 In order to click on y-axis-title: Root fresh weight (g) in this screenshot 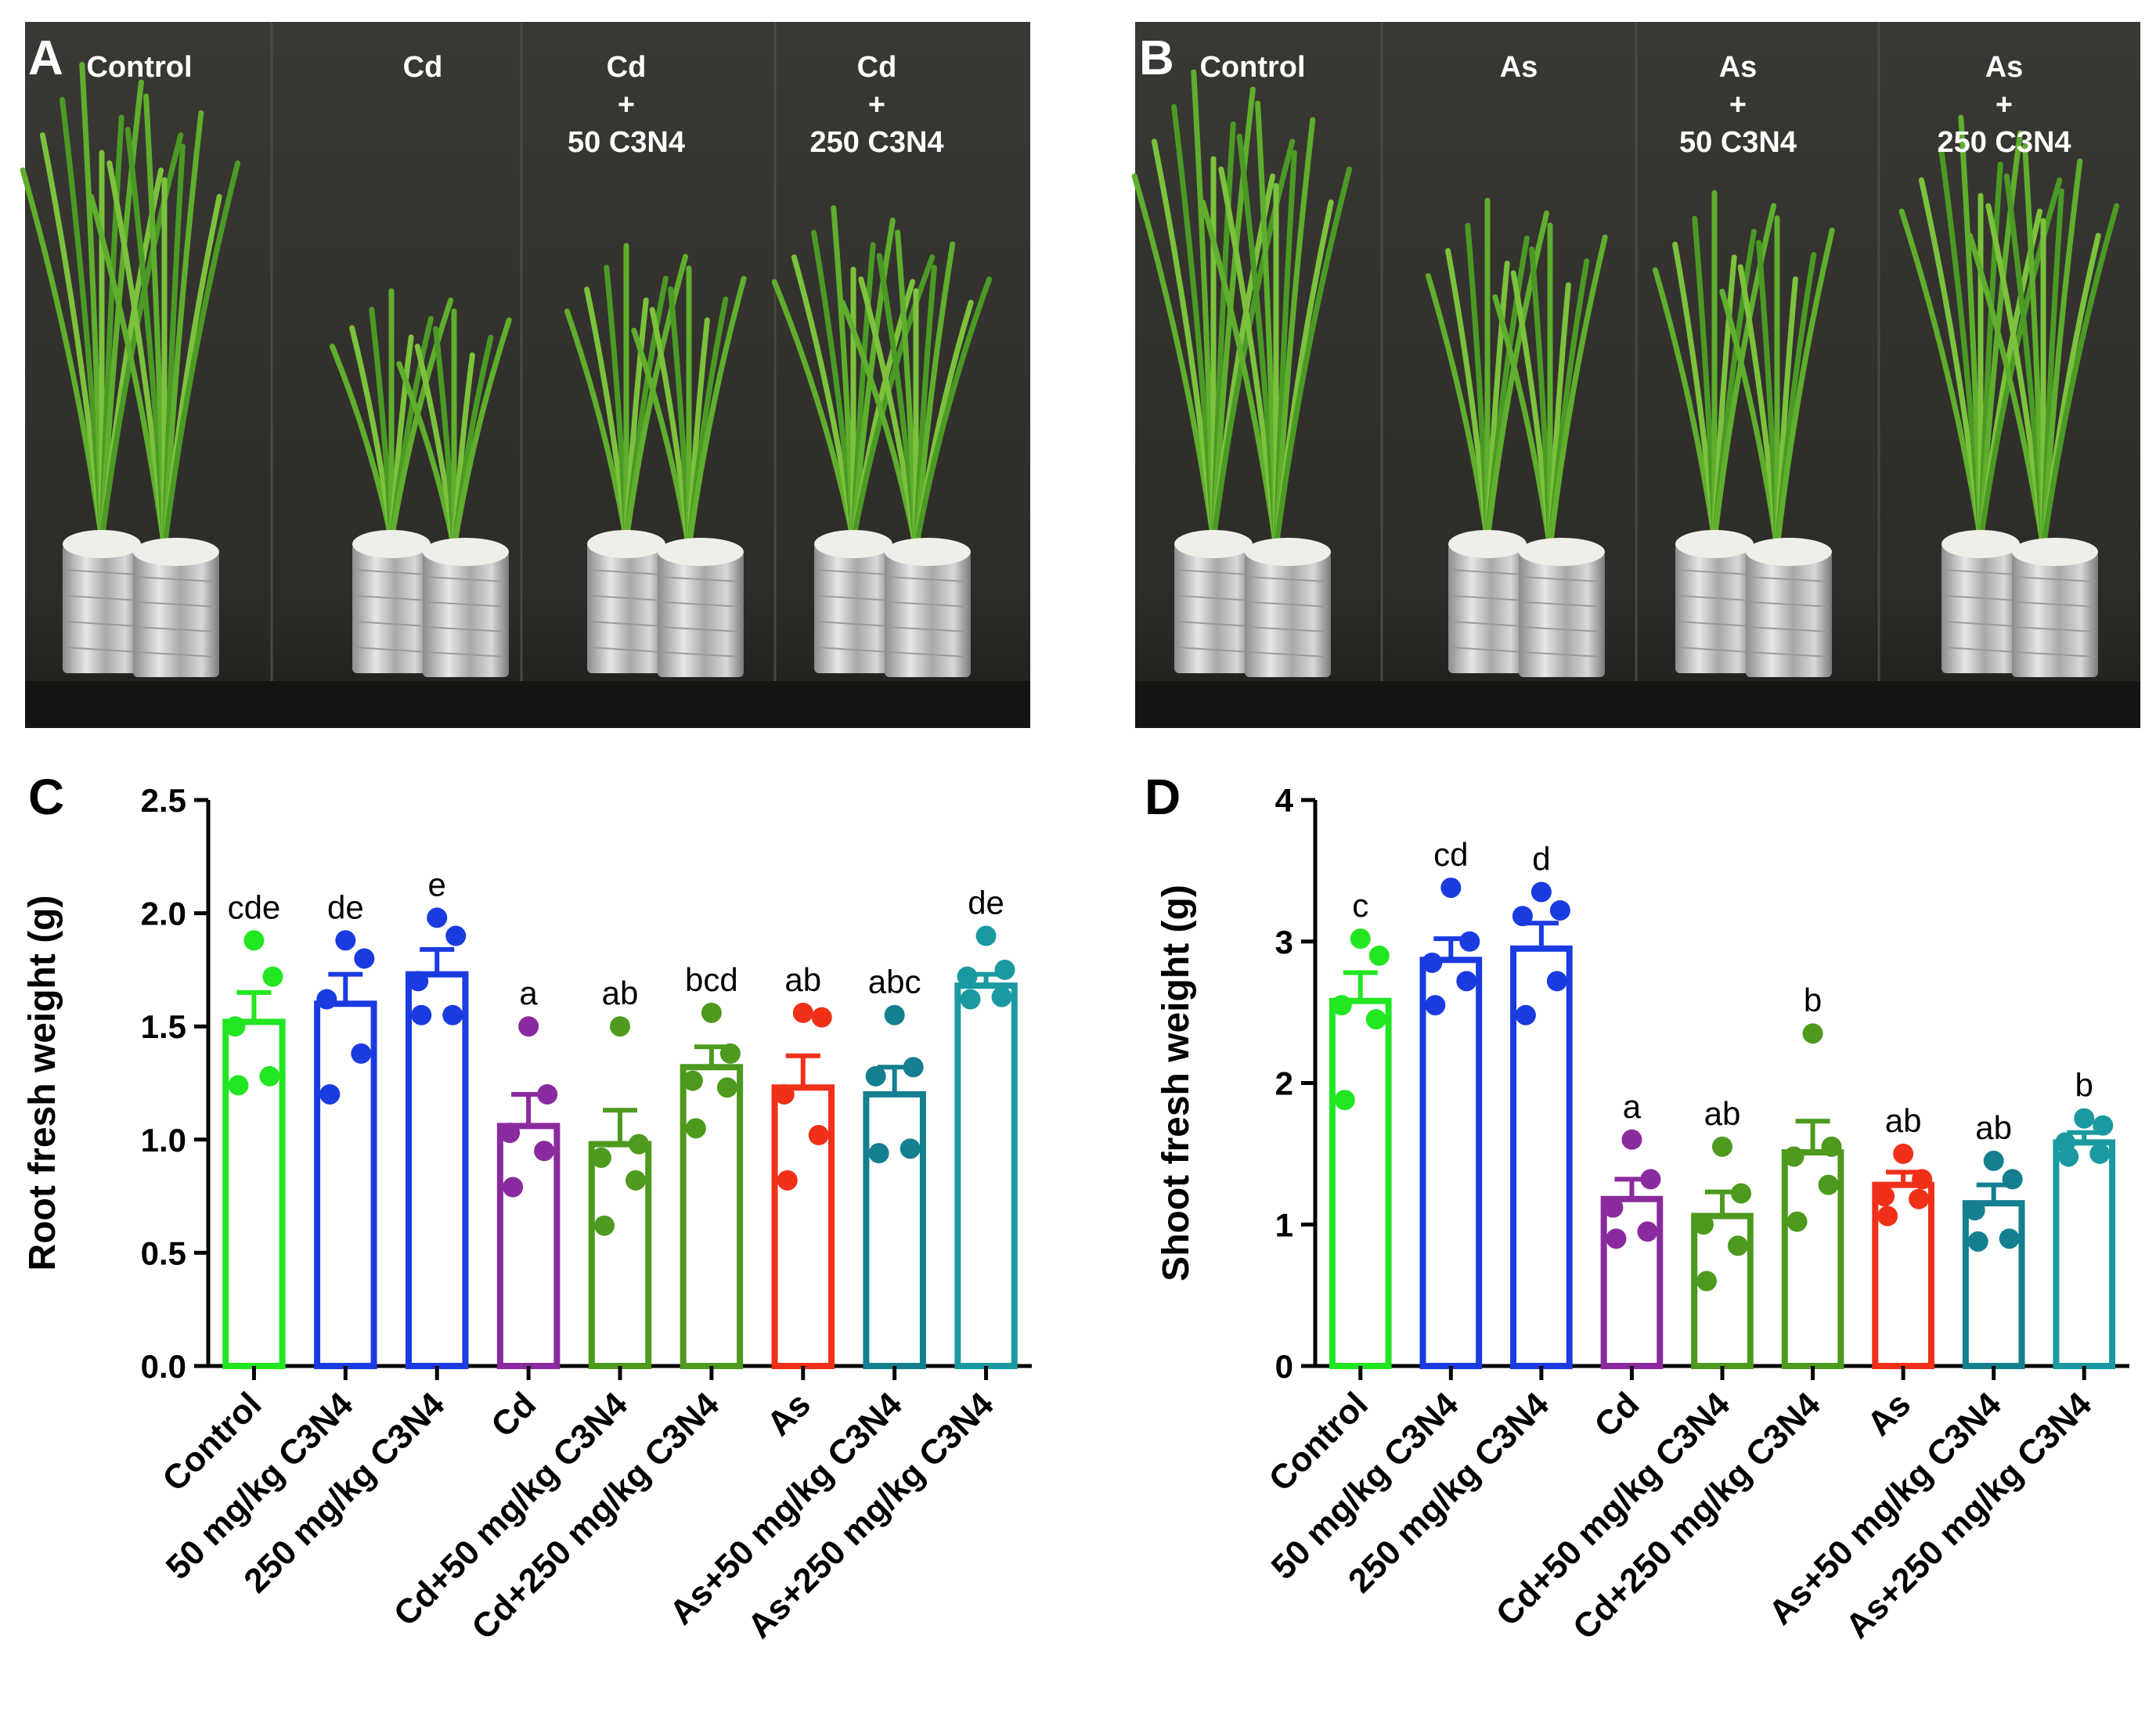, I will do `click(42, 1083)`.